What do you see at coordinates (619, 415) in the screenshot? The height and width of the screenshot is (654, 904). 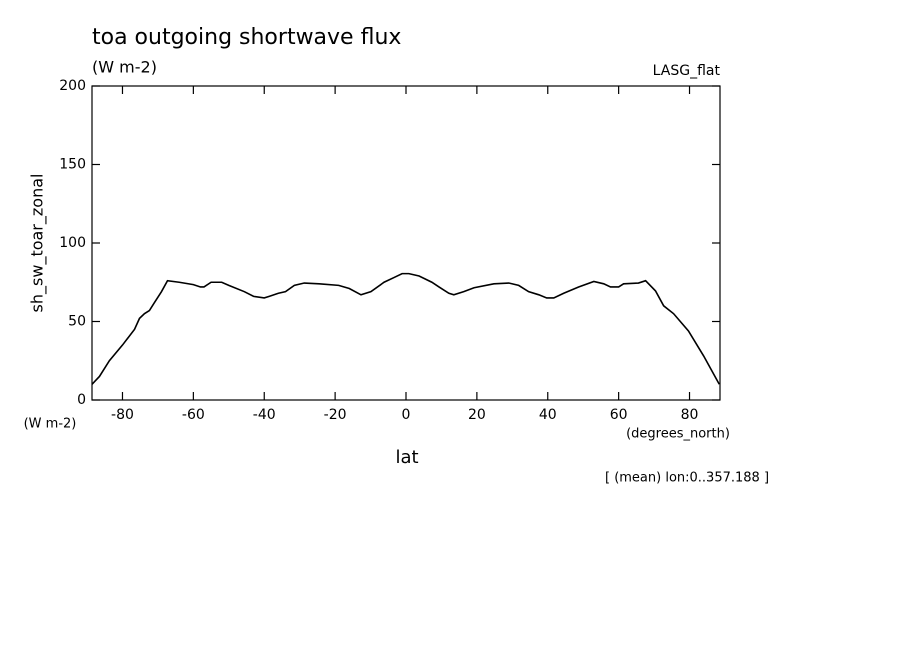 I see `x-tick-label: 60` at bounding box center [619, 415].